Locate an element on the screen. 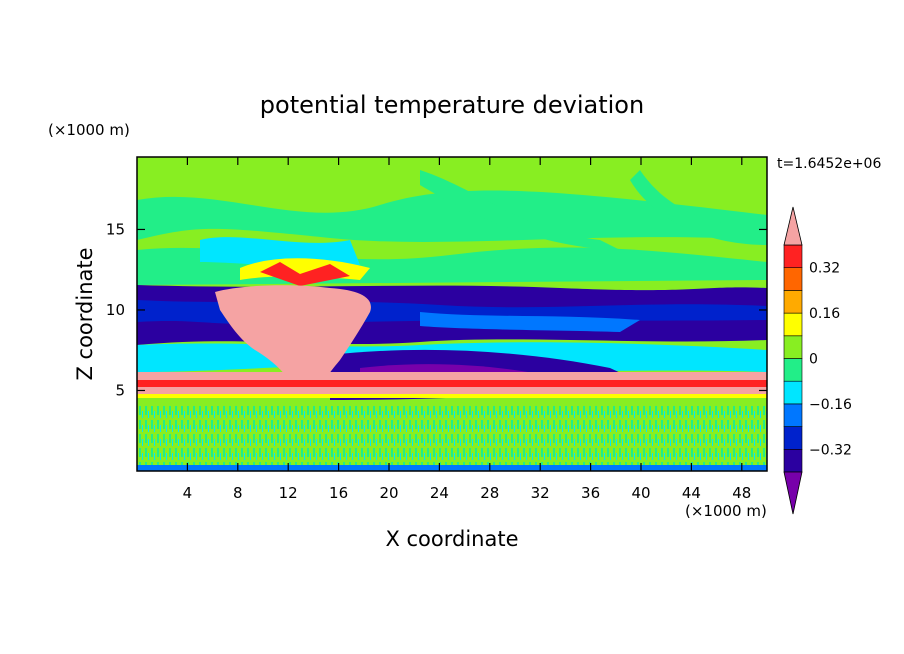 The height and width of the screenshot is (654, 904). y-tick-label: 15 is located at coordinates (115, 229).